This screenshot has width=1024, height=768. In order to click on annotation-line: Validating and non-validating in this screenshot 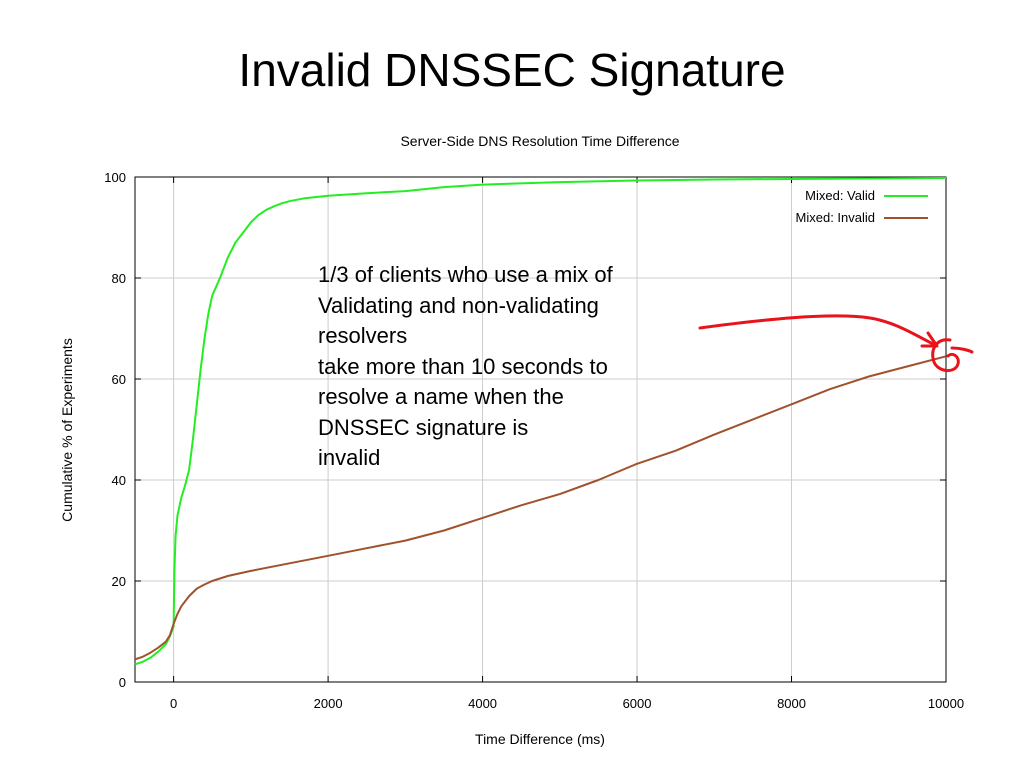, I will do `click(458, 305)`.